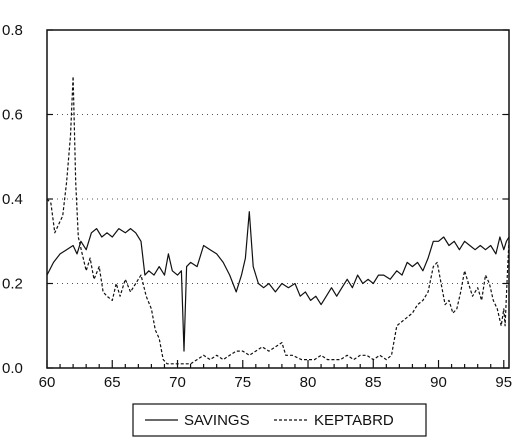 This screenshot has height=443, width=515. I want to click on x-tick-label: 95, so click(503, 382).